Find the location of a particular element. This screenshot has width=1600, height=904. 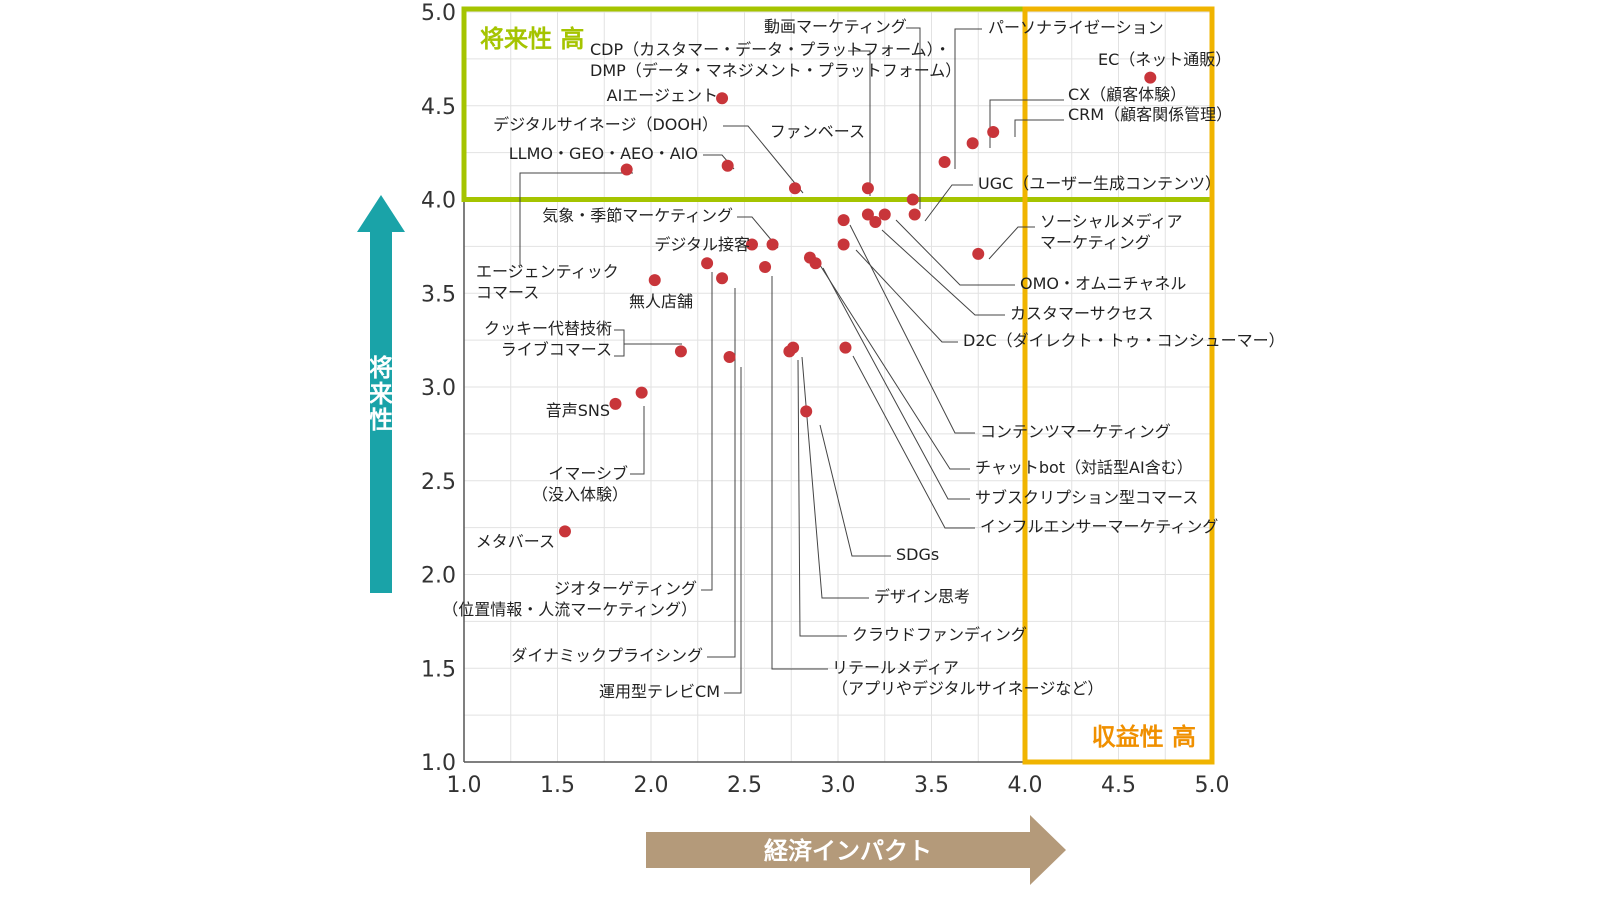

x-tick-label: 3.5 is located at coordinates (931, 785).